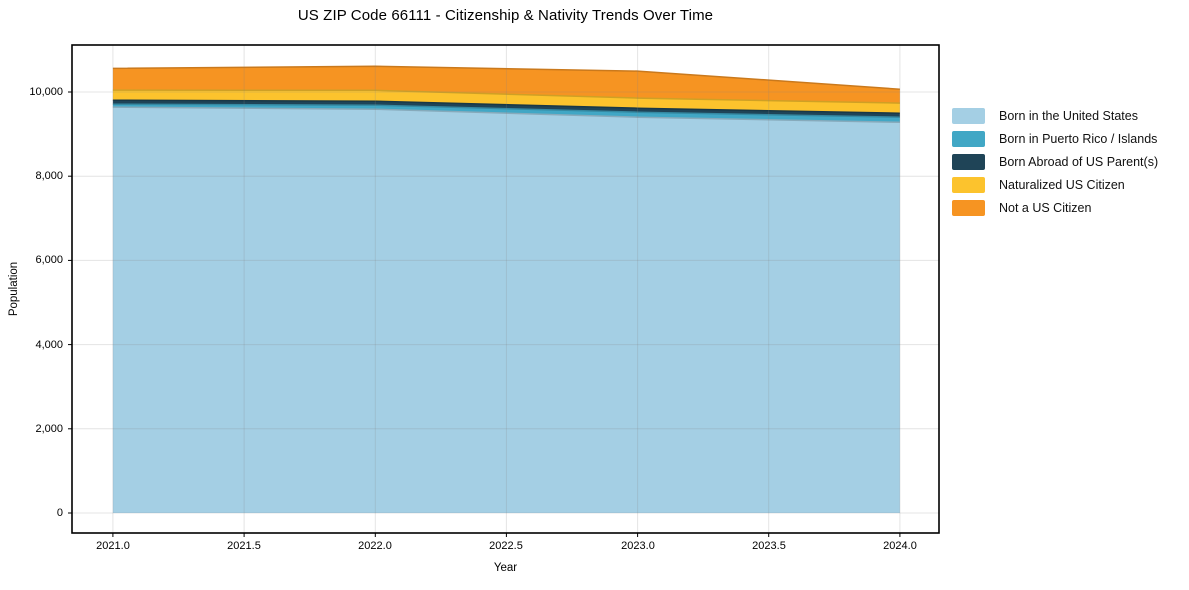 The height and width of the screenshot is (590, 1189). Describe the element at coordinates (1062, 185) in the screenshot. I see `legend-label: Naturalized US Citizen` at that location.